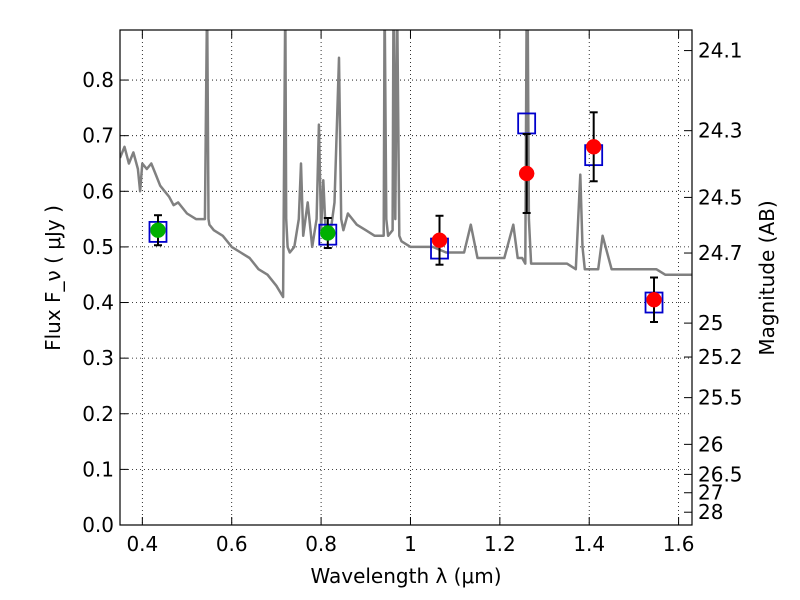  Describe the element at coordinates (405, 576) in the screenshot. I see `x-axis-label: Wavelength λ (μm)` at that location.